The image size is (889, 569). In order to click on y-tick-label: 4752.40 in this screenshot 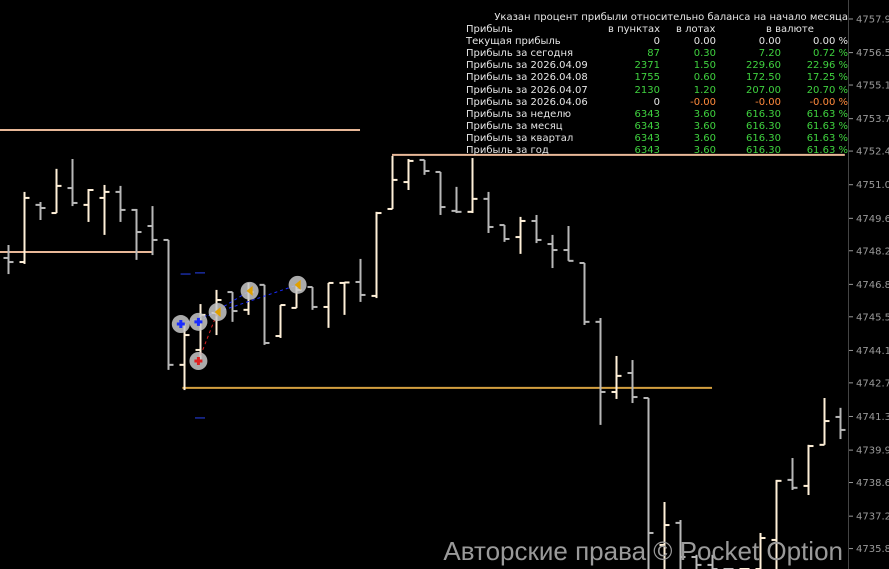, I will do `click(872, 152)`.